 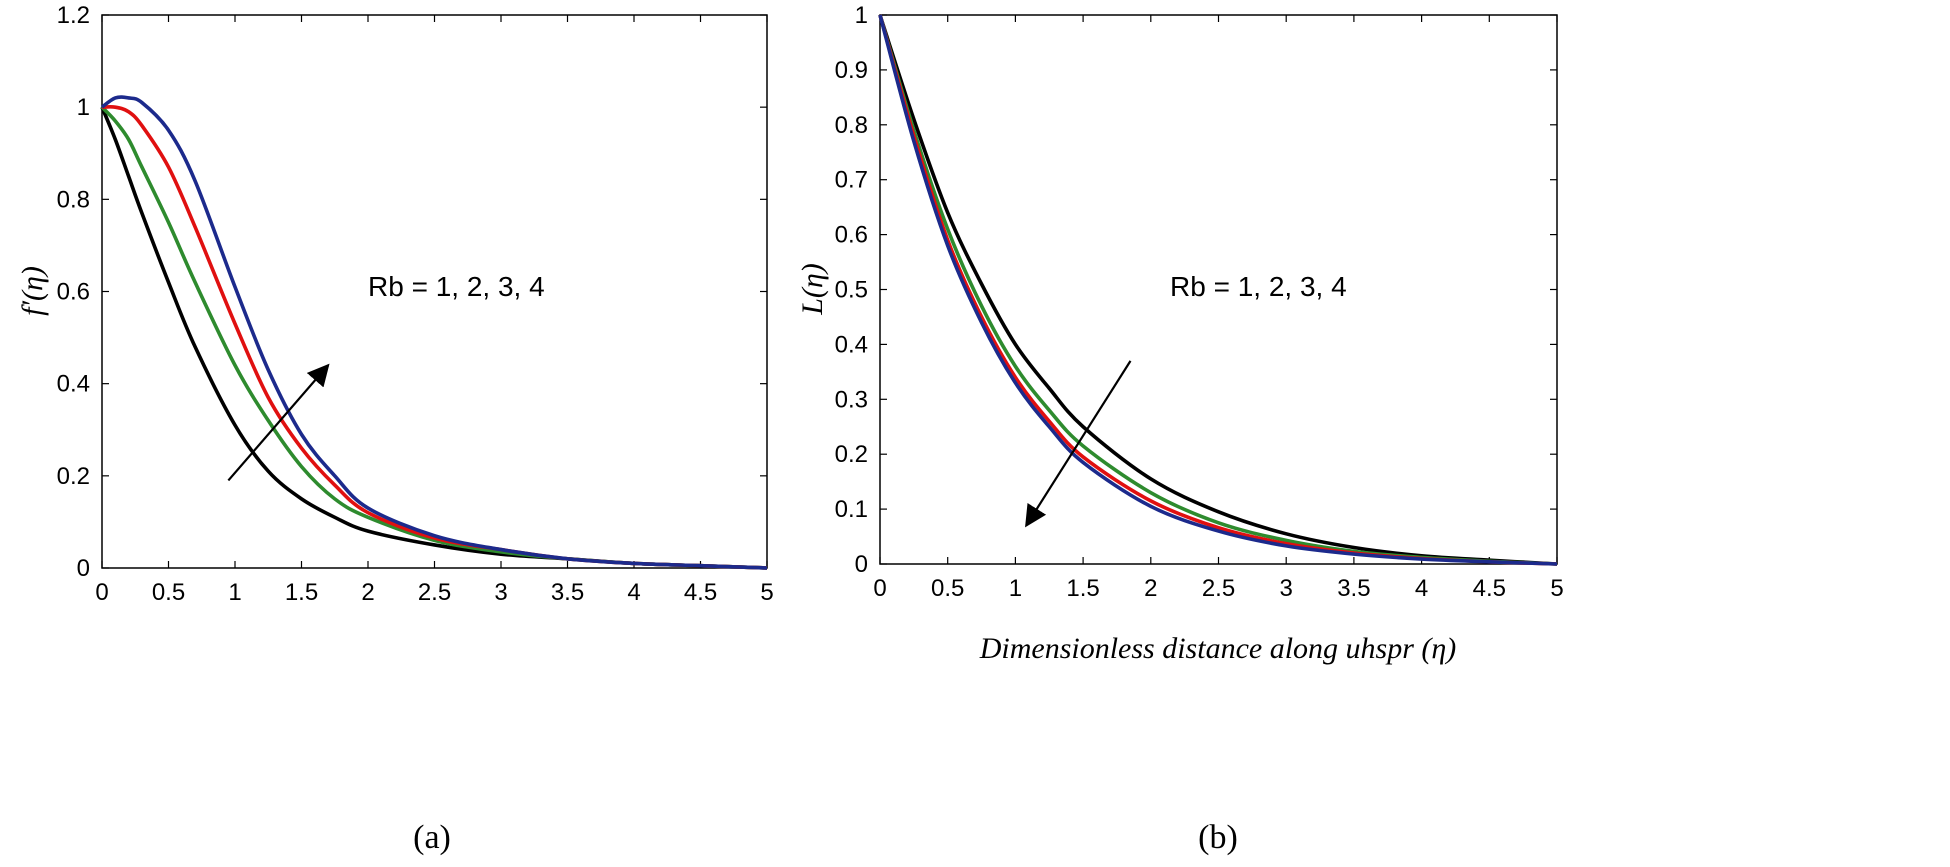 What do you see at coordinates (1218, 648) in the screenshot?
I see `x-axis-label: Dimensionless distance along uhspr (η)` at bounding box center [1218, 648].